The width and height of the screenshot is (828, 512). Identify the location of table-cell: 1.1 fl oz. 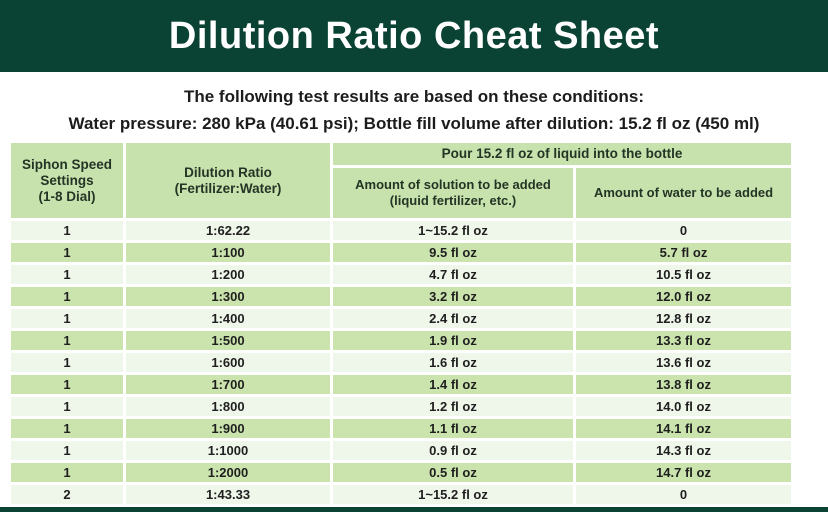
(453, 428).